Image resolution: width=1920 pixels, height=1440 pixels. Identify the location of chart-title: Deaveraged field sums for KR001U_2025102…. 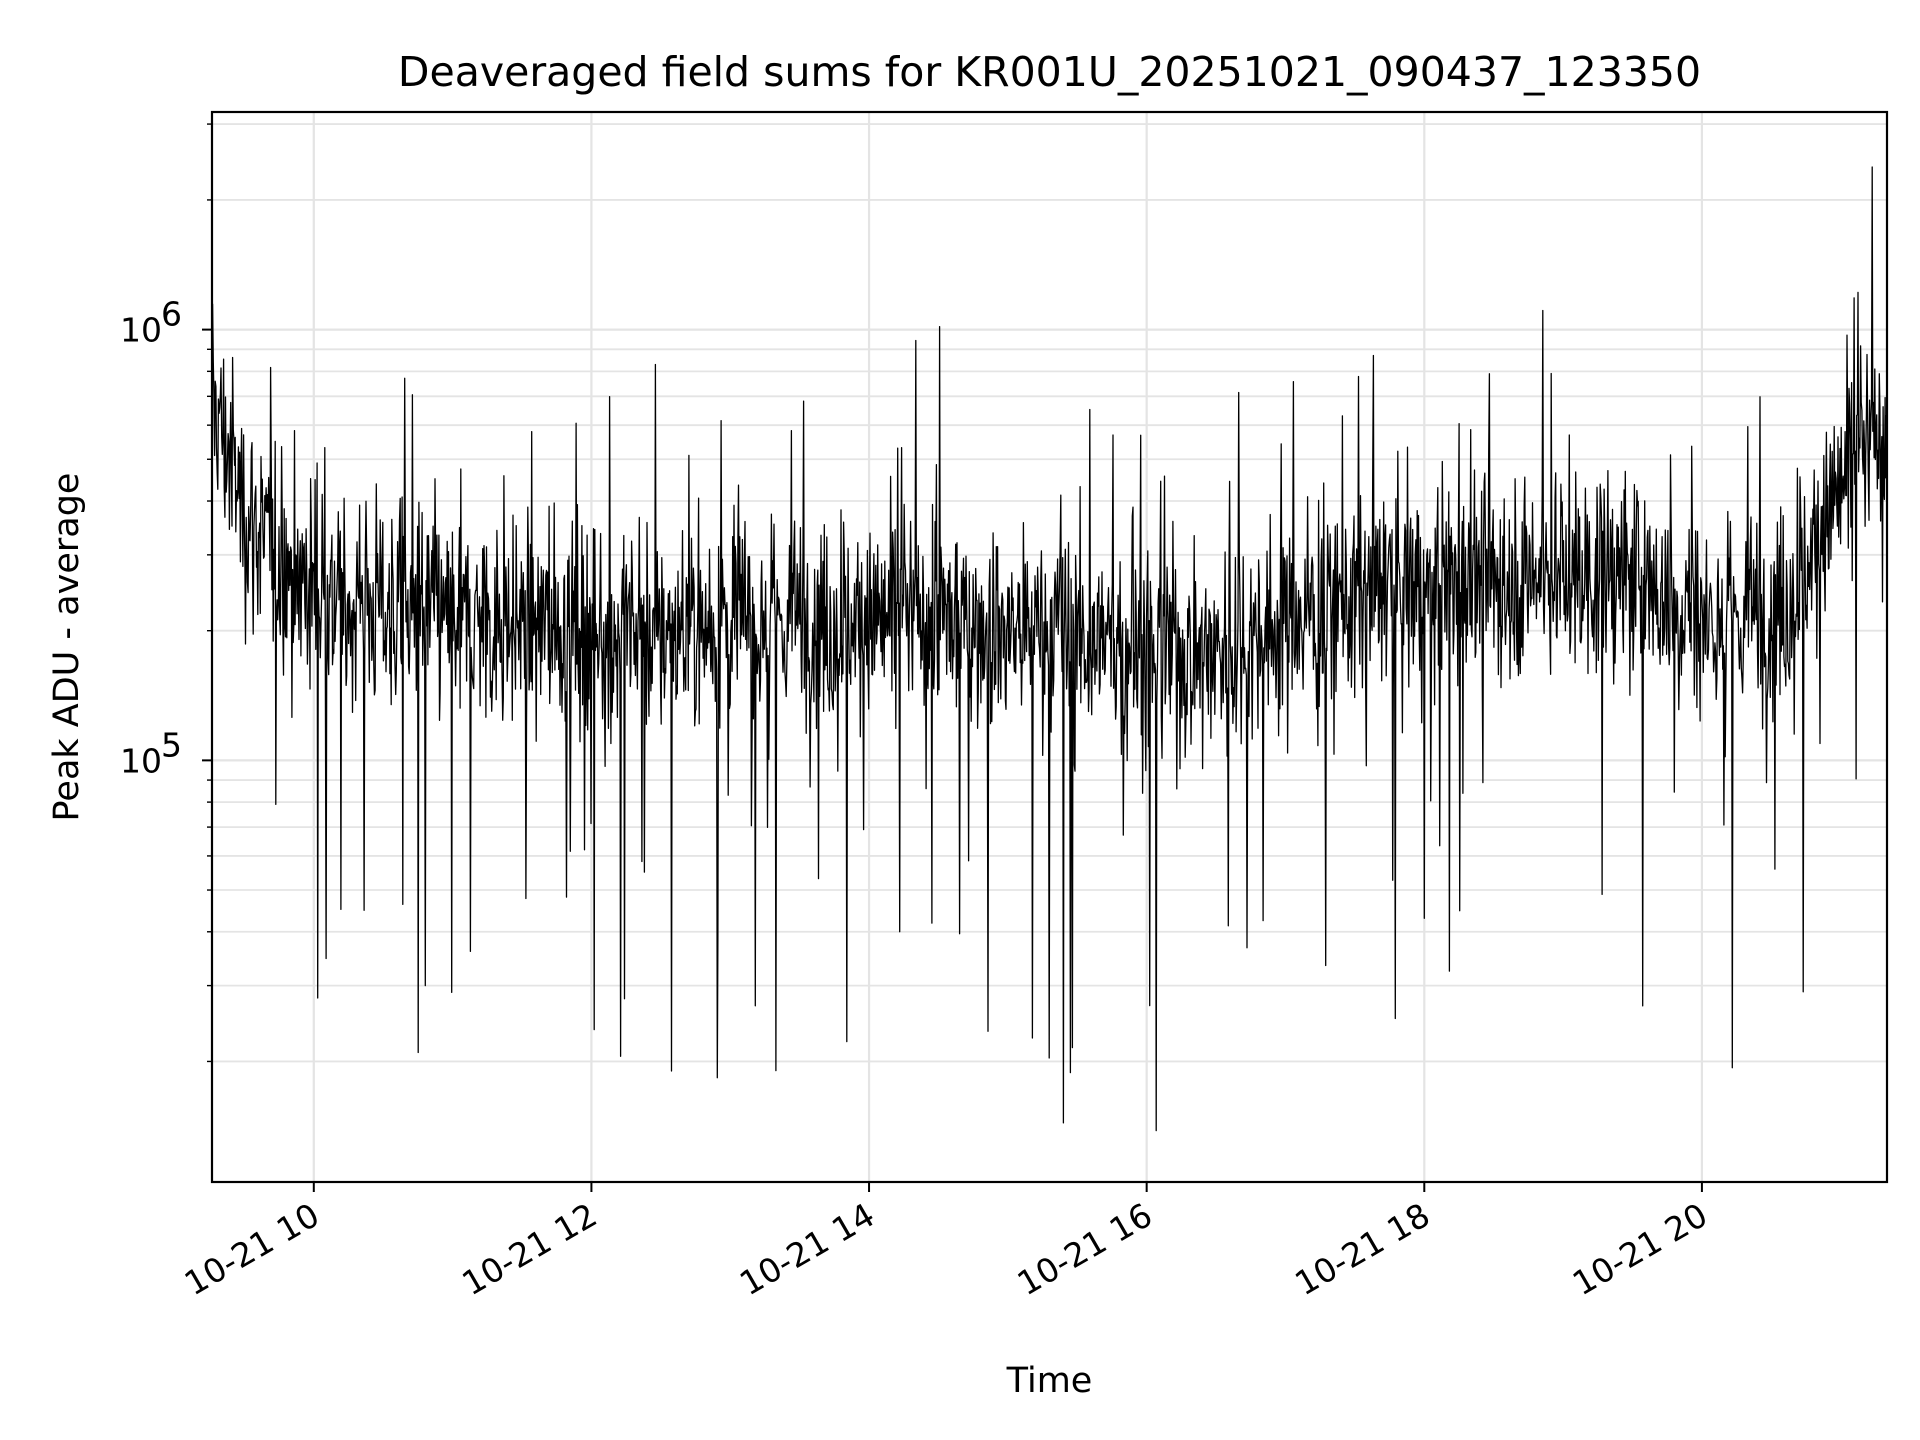
(1049, 72).